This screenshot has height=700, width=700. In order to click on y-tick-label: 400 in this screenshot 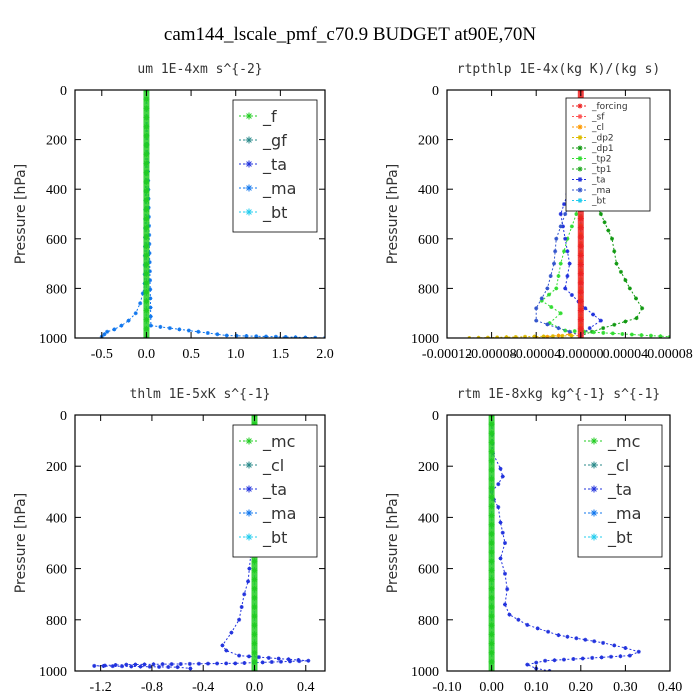, I will do `click(56, 190)`.